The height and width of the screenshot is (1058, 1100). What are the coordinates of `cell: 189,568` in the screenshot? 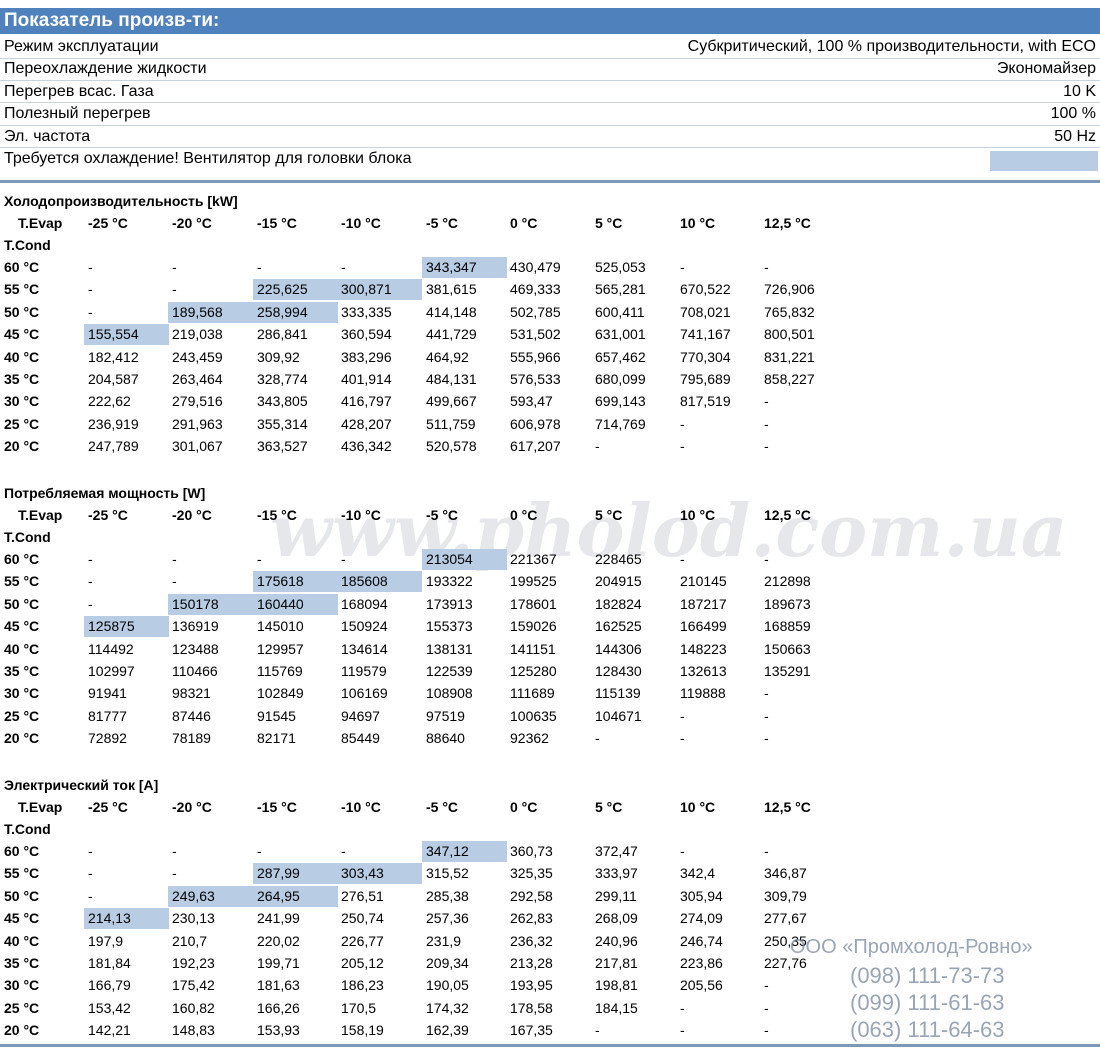 It's located at (197, 311).